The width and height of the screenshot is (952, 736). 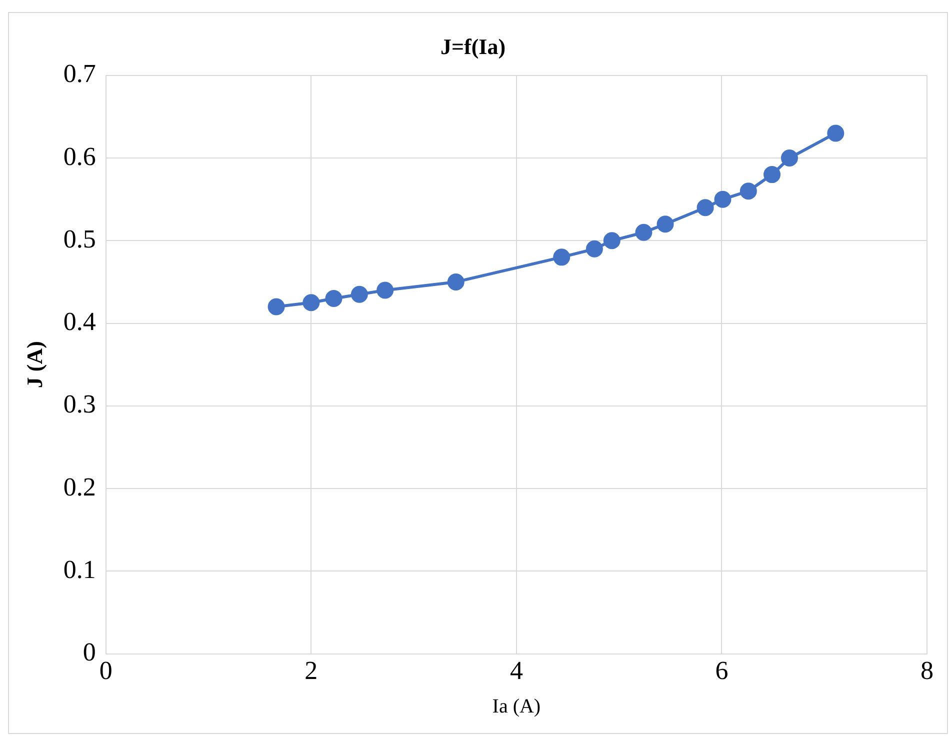 What do you see at coordinates (89, 652) in the screenshot?
I see `y-tick-label: 0` at bounding box center [89, 652].